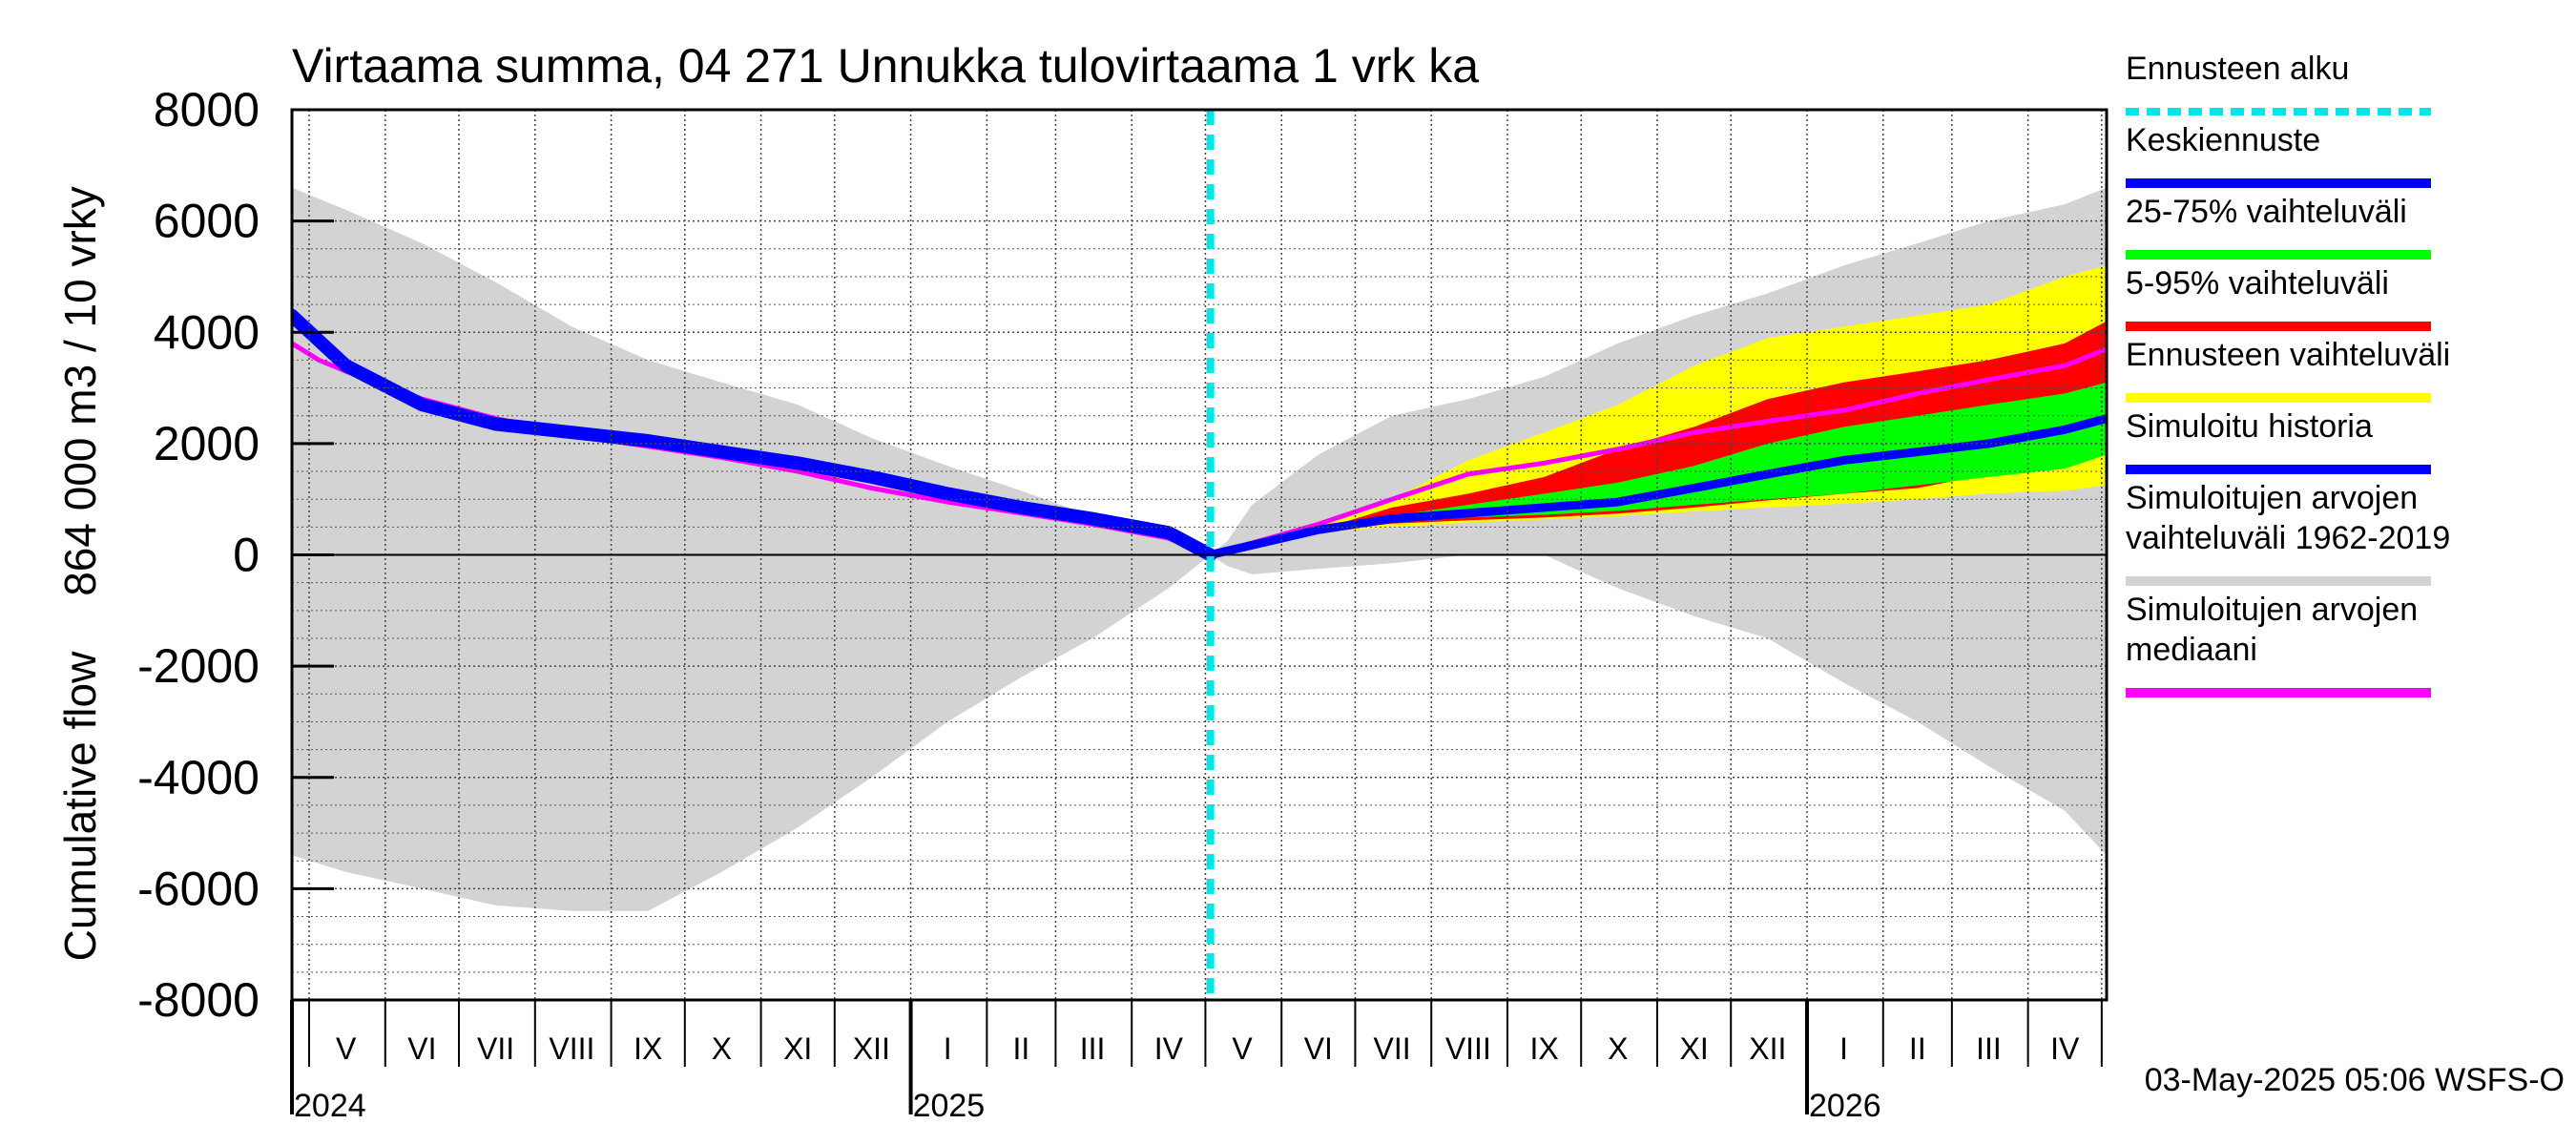 This screenshot has height=1145, width=2576. Describe the element at coordinates (2249, 427) in the screenshot. I see `legend-label: Simuloitu historia` at that location.